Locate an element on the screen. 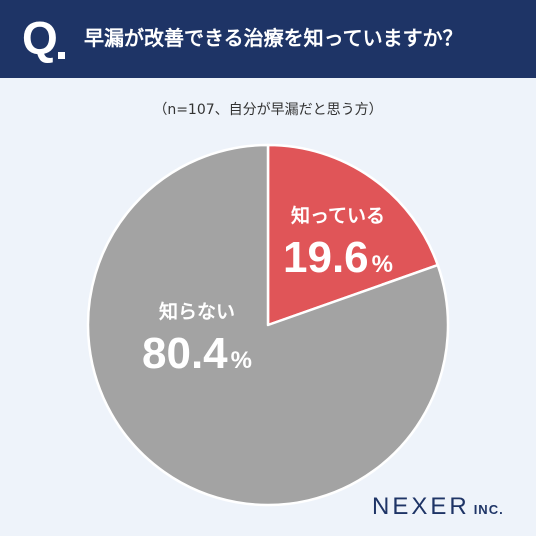  nexer-logo: NEXER INC. is located at coordinates (438, 508).